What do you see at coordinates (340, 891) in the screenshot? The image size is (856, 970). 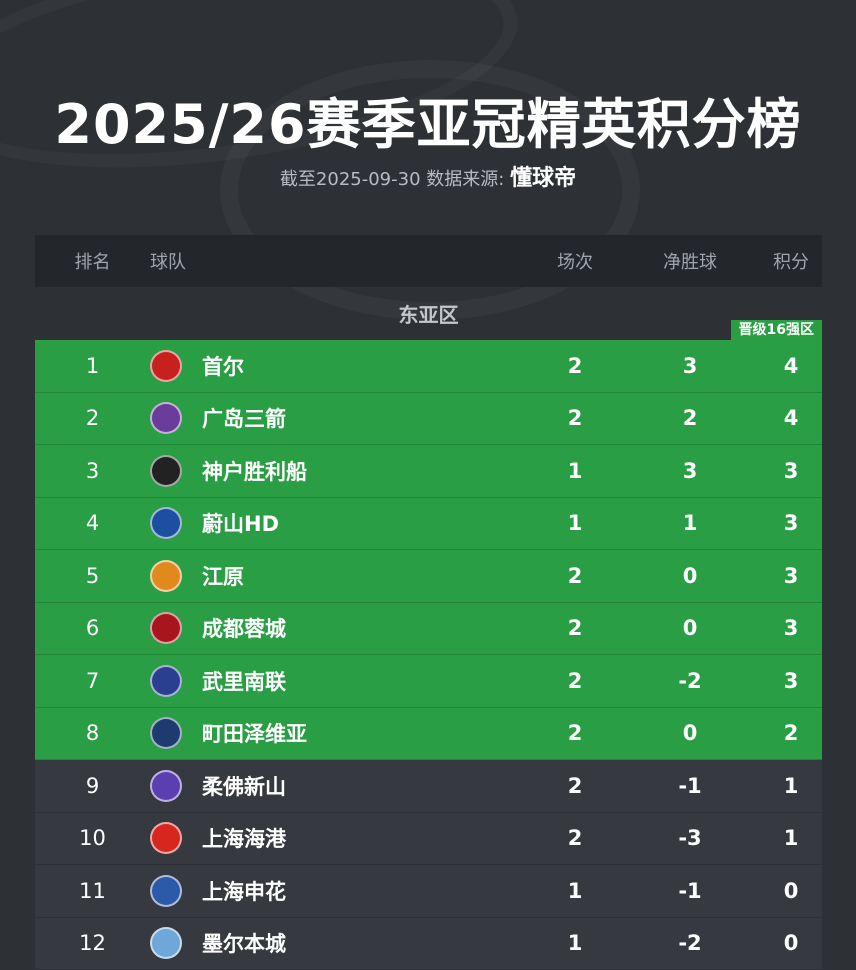 I see `team-cell: 上海申花` at bounding box center [340, 891].